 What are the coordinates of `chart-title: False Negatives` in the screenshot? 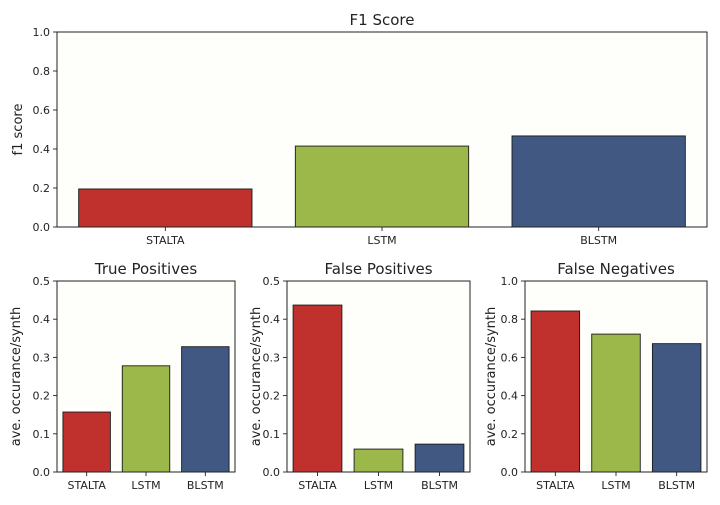 It's located at (616, 269).